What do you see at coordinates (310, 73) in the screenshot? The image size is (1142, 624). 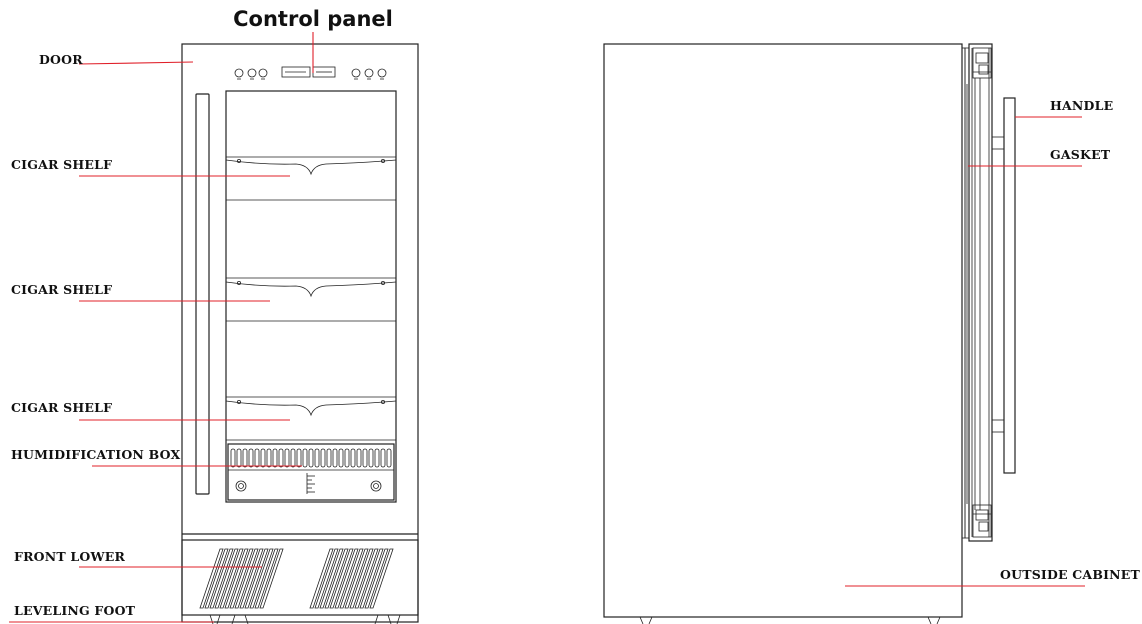 I see `control-panel` at bounding box center [310, 73].